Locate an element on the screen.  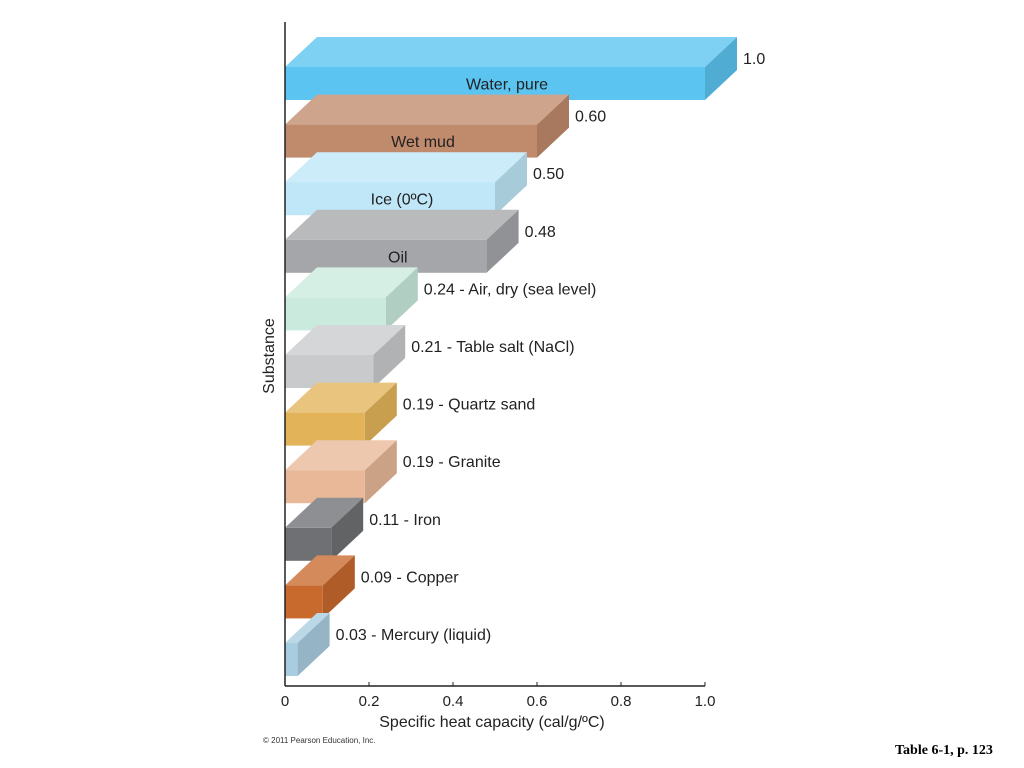
bar-9: 0.09 - Copper is located at coordinates (372, 587).